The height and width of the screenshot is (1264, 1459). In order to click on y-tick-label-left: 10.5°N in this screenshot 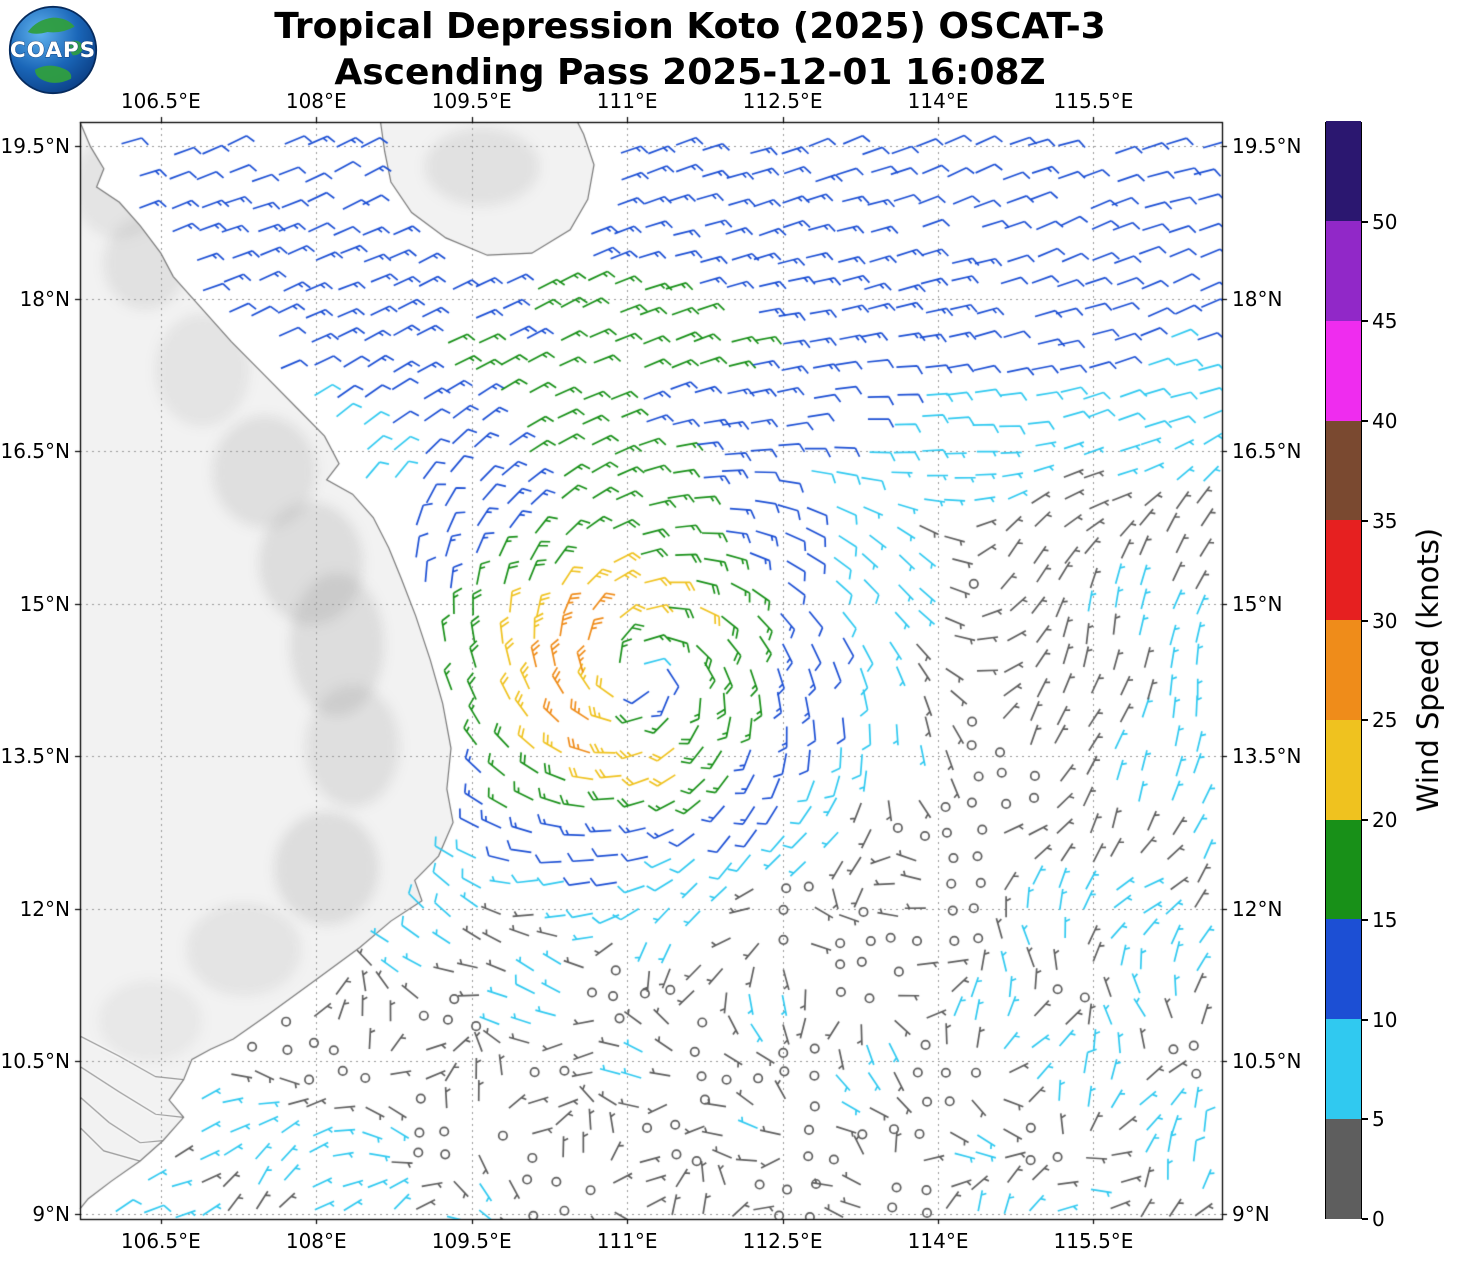, I will do `click(35, 1061)`.